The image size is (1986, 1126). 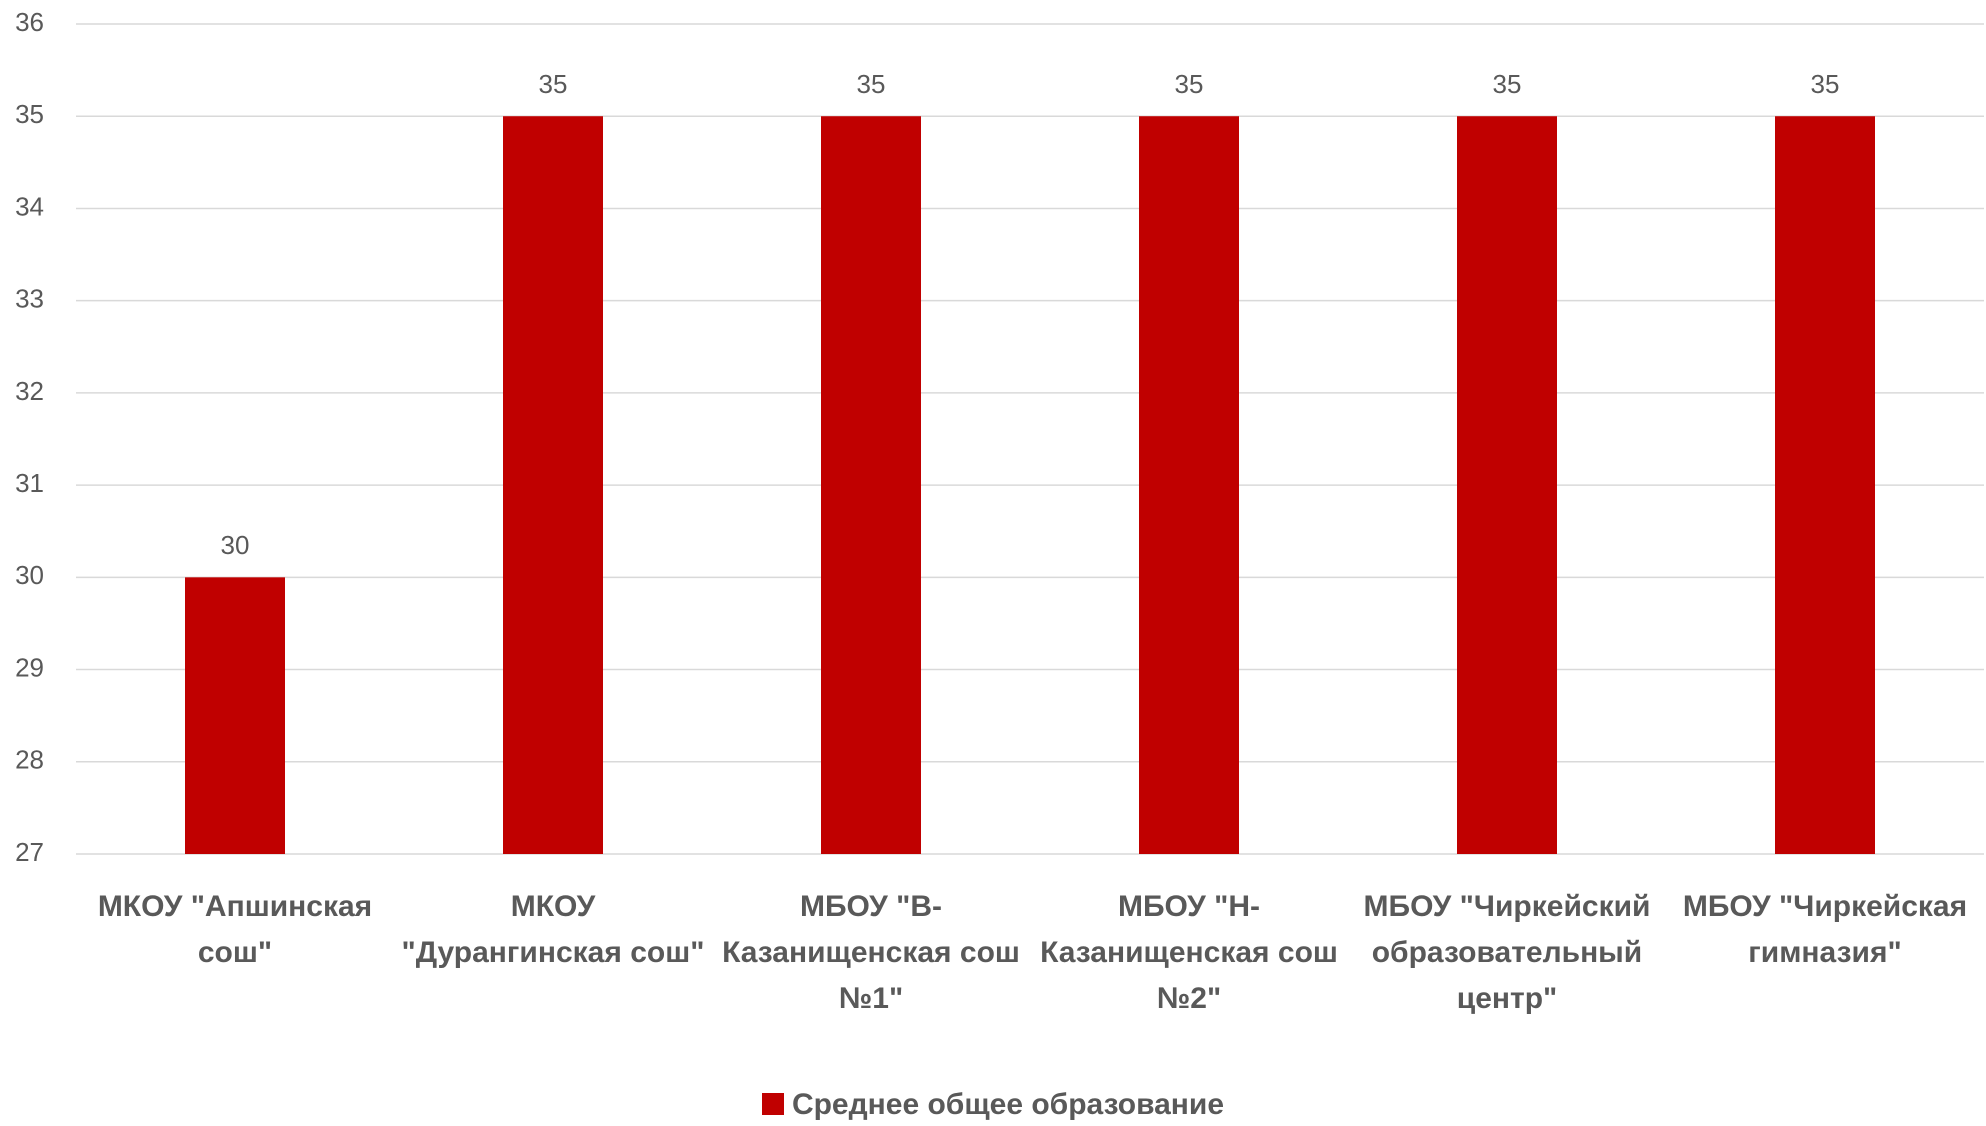 What do you see at coordinates (29, 667) in the screenshot?
I see `y-tick-label: 29` at bounding box center [29, 667].